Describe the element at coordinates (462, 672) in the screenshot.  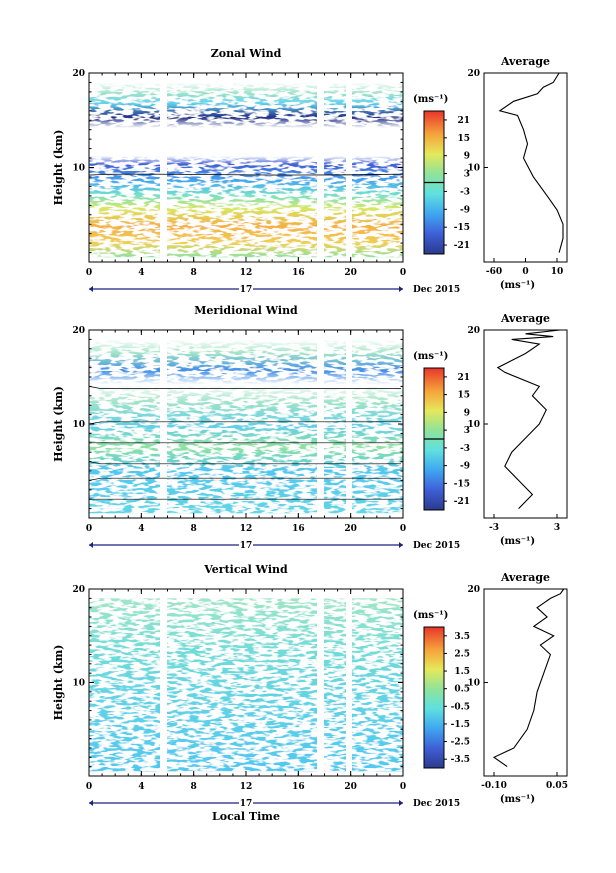
I see `colorbar-tick-label: 1.5` at that location.